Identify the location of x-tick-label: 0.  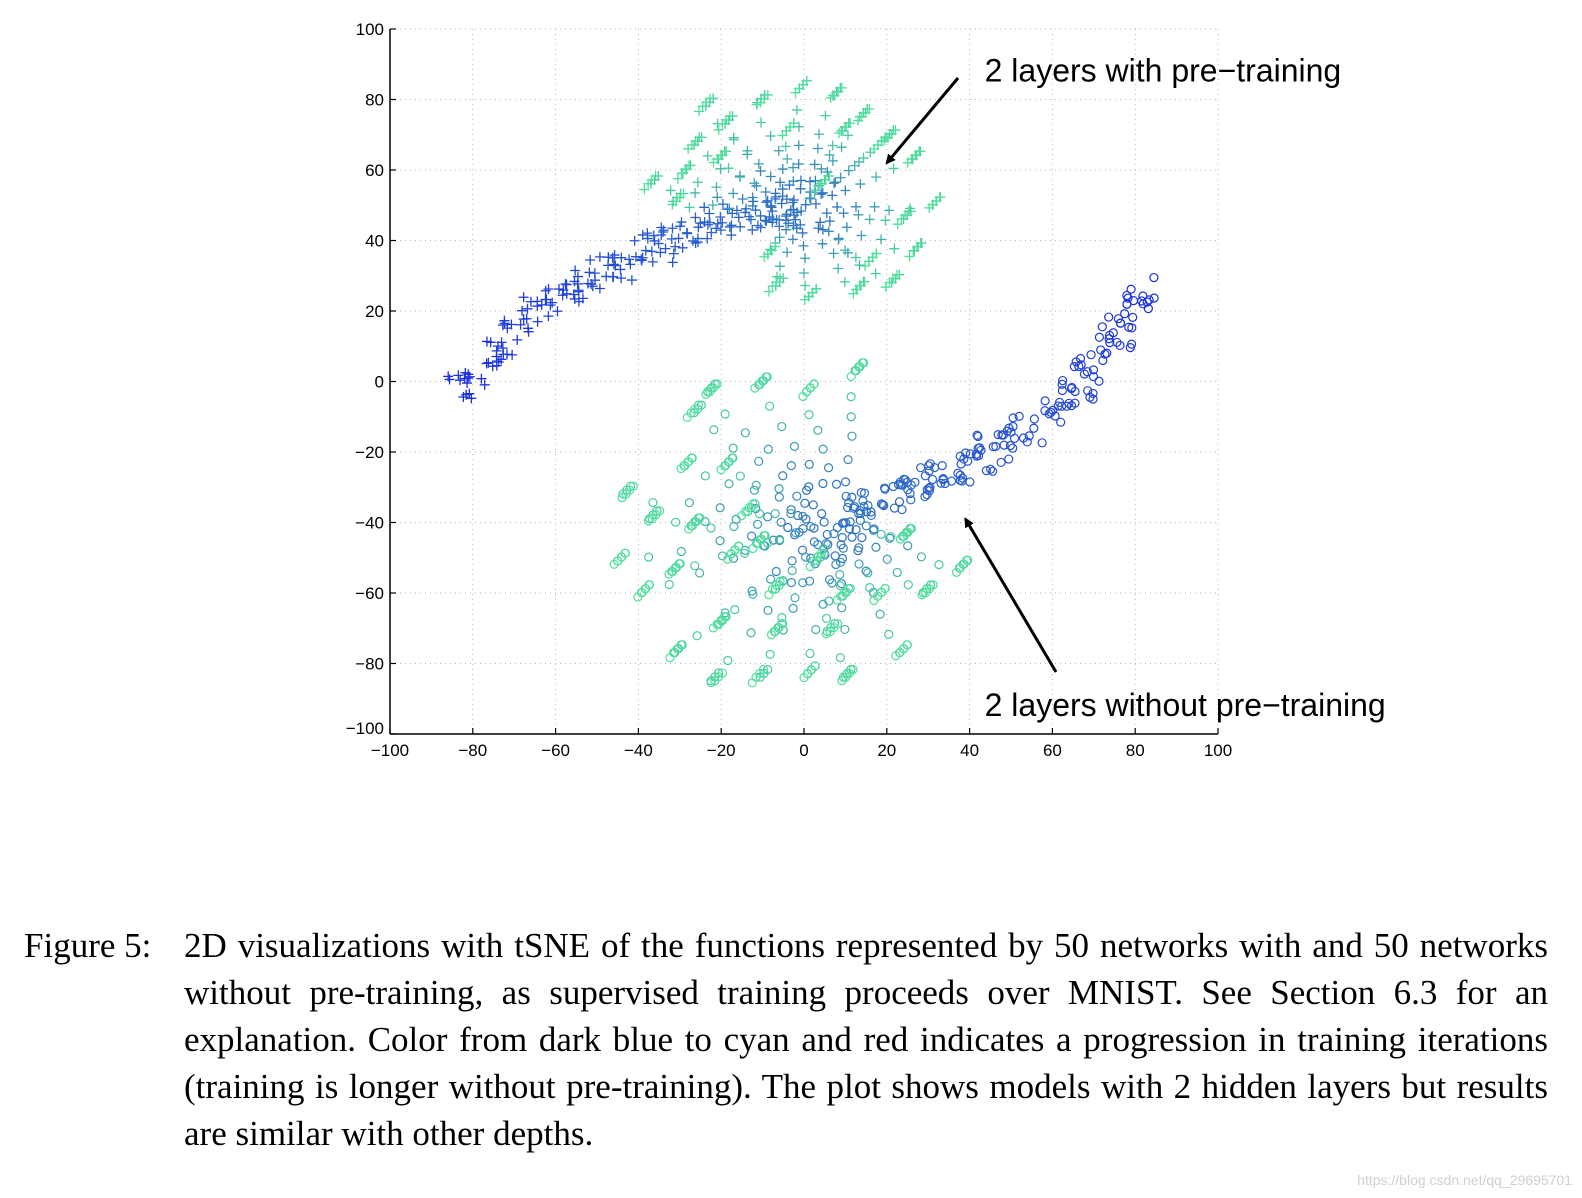
(803, 750).